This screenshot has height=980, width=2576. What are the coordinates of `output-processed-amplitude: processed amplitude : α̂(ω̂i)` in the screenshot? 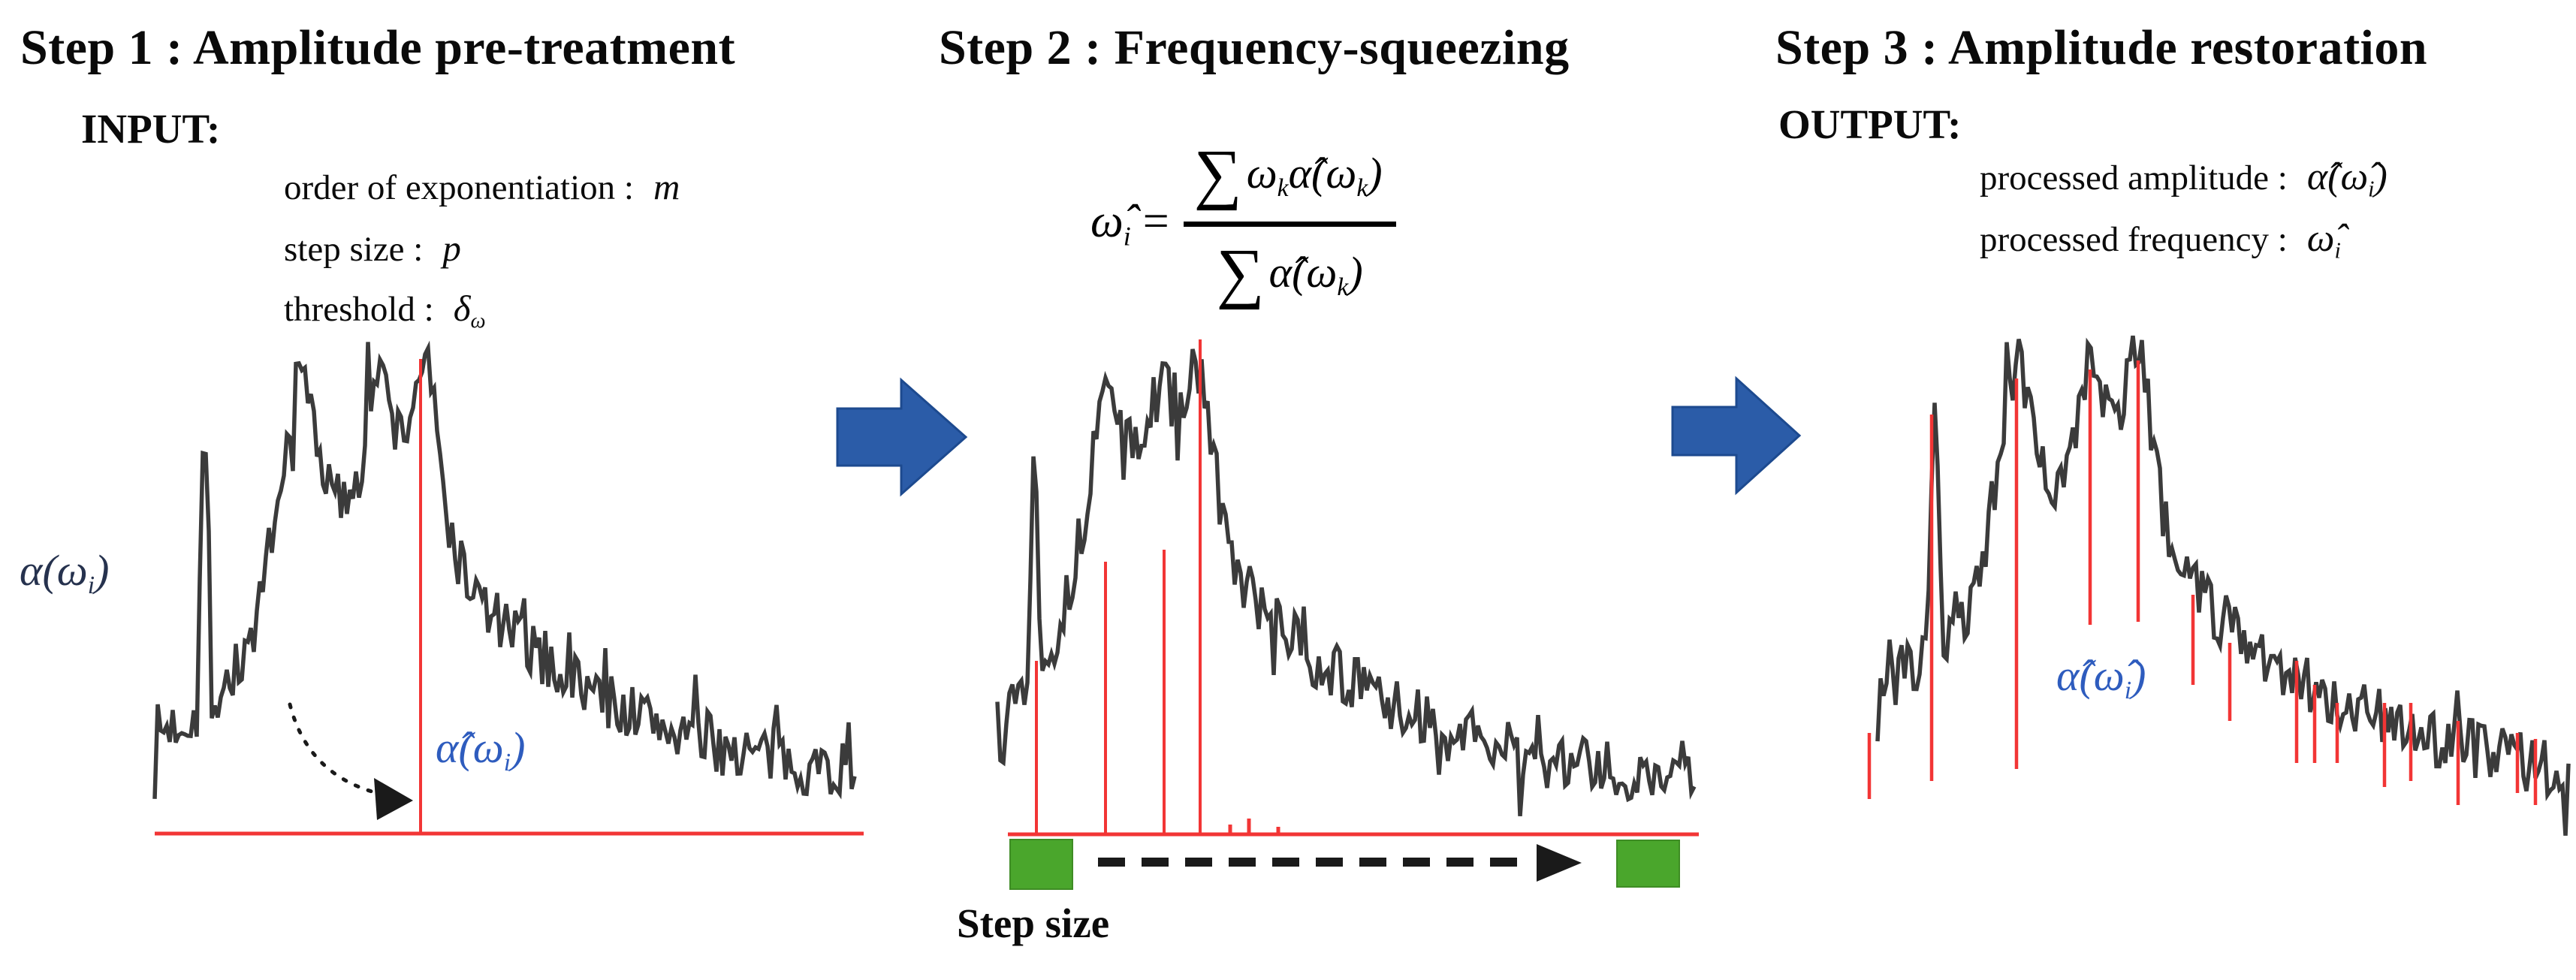 It's located at (2183, 178).